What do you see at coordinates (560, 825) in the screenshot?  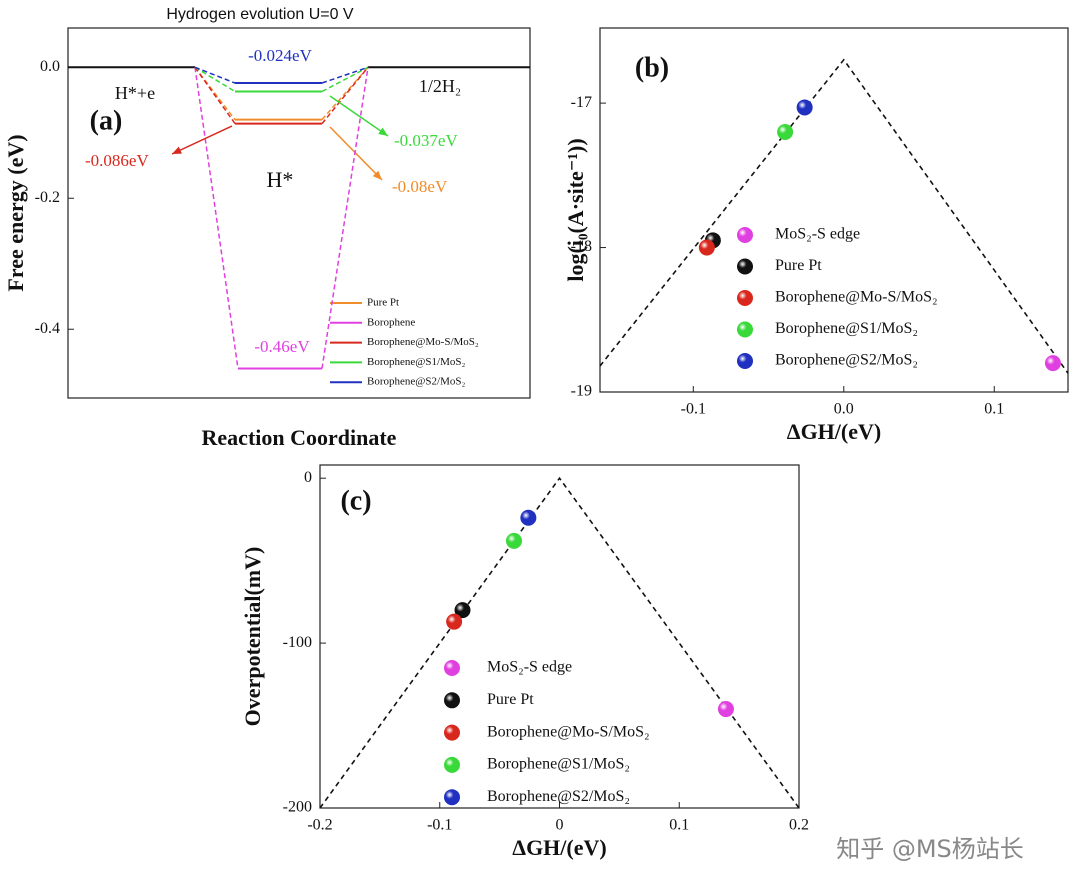 I see `x-tick-label: 0` at bounding box center [560, 825].